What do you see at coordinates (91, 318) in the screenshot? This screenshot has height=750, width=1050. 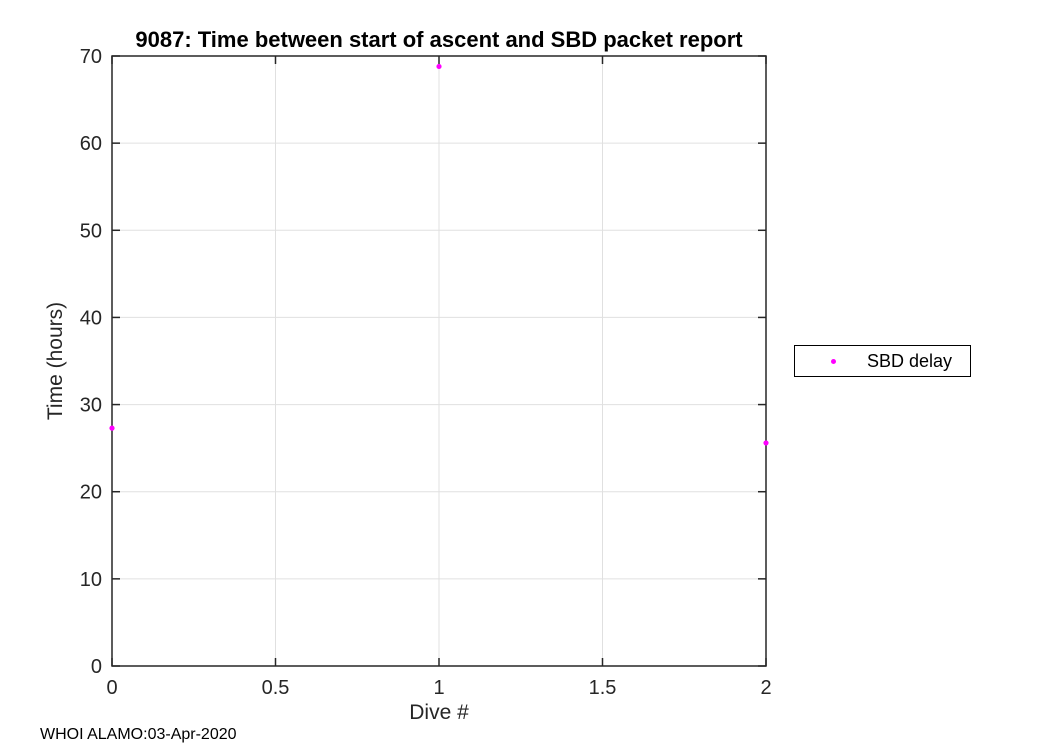 I see `y-tick-label: 40` at bounding box center [91, 318].